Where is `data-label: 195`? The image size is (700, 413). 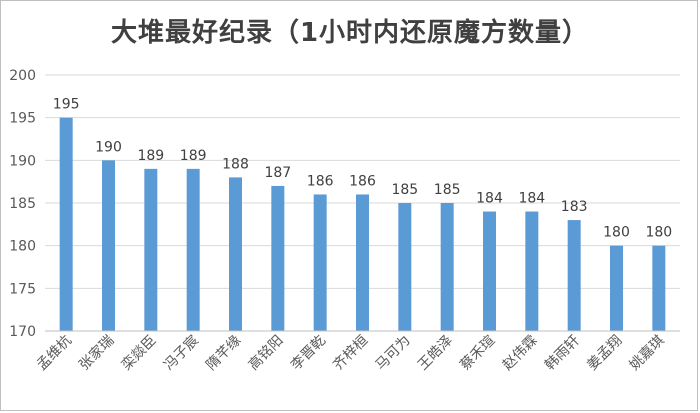 data-label: 195 is located at coordinates (66, 105).